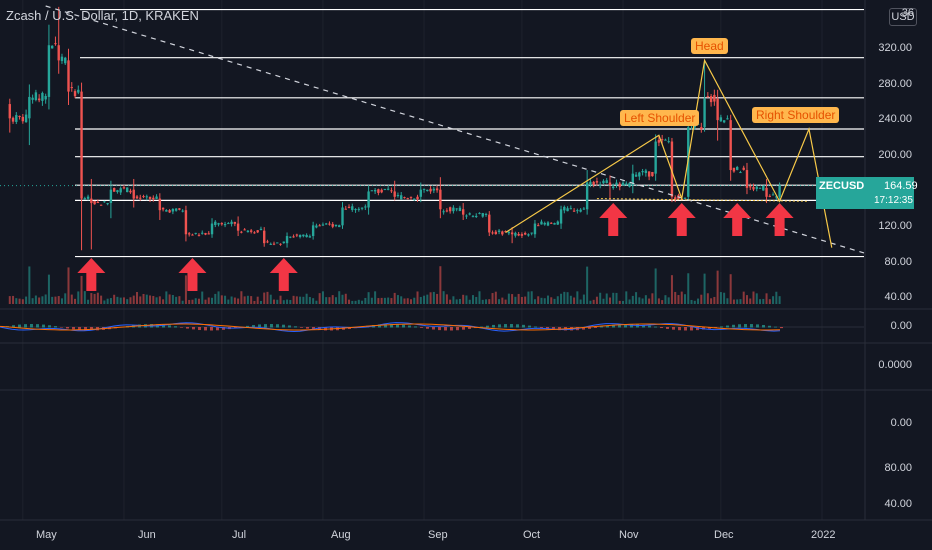  Describe the element at coordinates (435, 247) in the screenshot. I see `support-arrows` at that location.